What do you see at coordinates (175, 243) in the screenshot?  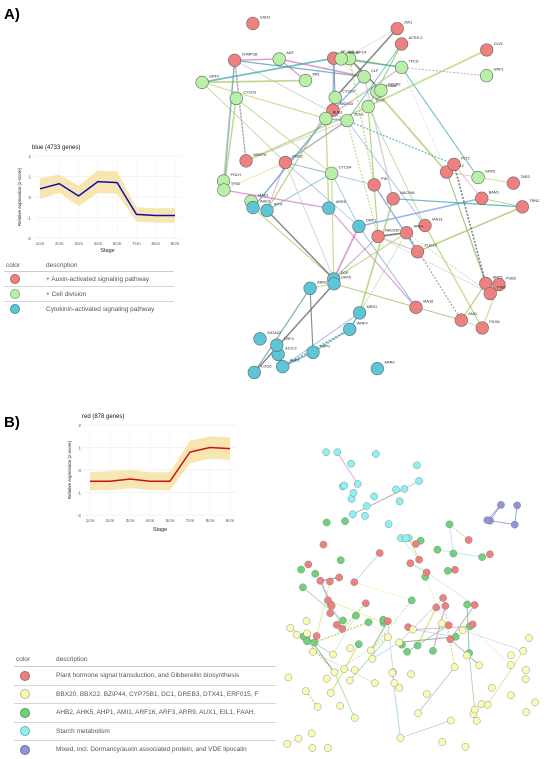 I see `x-tick-label: 9cm` at bounding box center [175, 243].